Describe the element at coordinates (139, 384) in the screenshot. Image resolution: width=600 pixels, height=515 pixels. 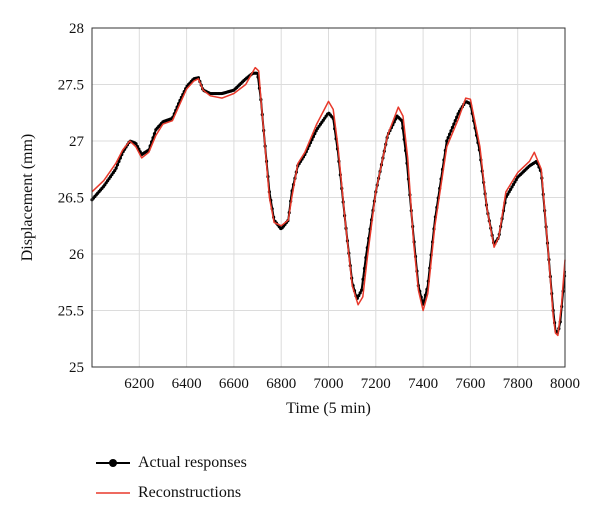
I see `x-tick-label: 6200` at that location.